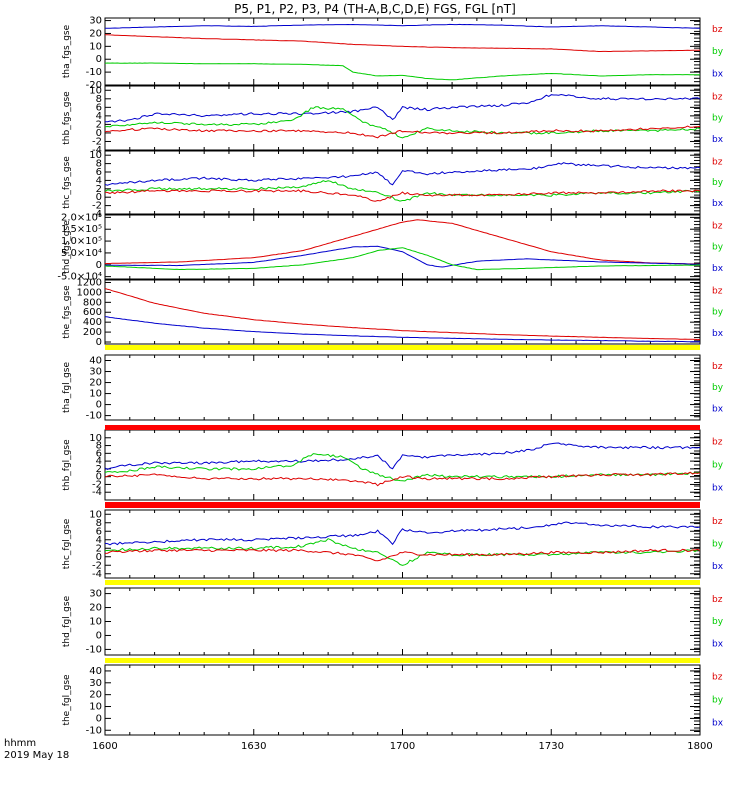 This screenshot has width=750, height=800. Describe the element at coordinates (67, 118) in the screenshot. I see `y-axis-label: thb_fgs_gse` at that location.